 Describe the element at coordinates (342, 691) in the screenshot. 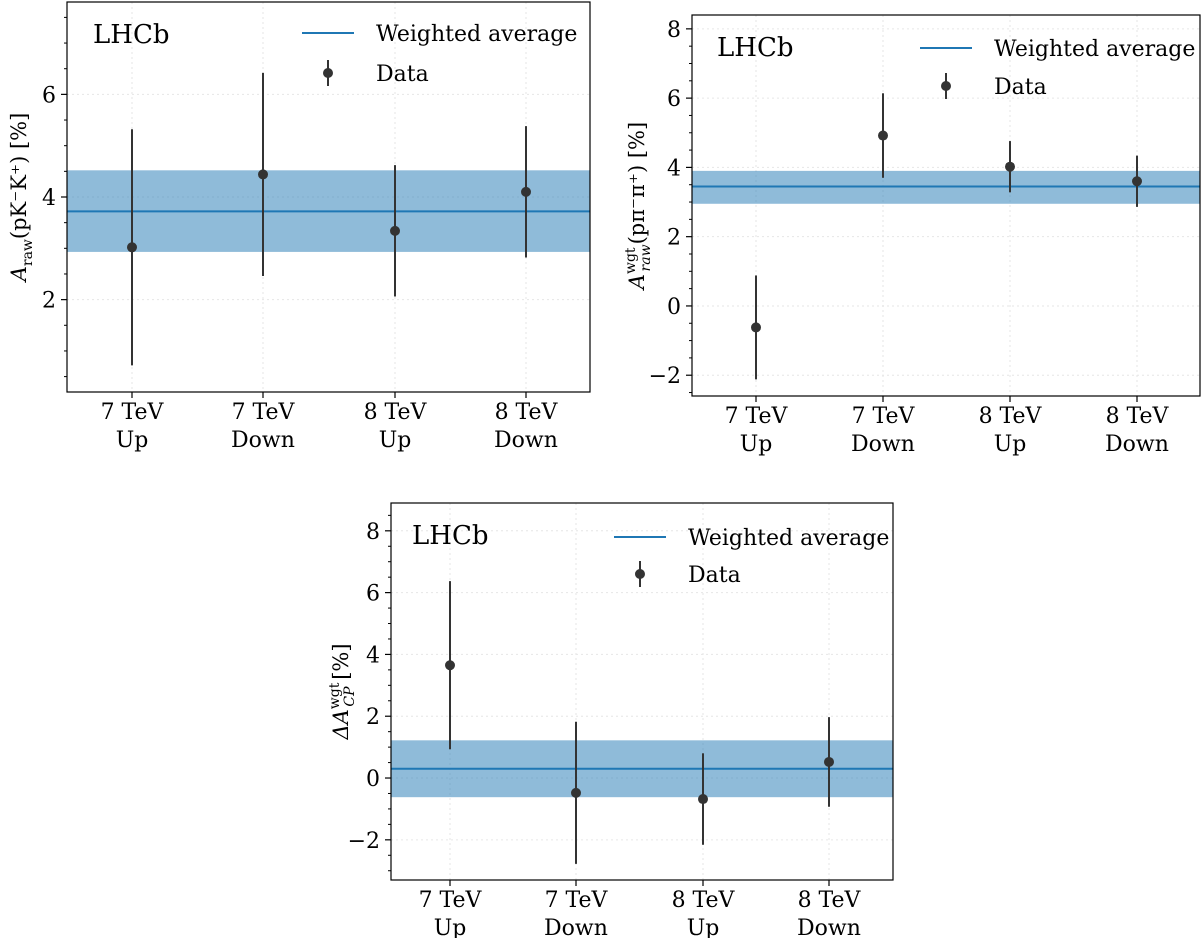

I see `y-axis-label: ΔAwgtCP [%]` at that location.